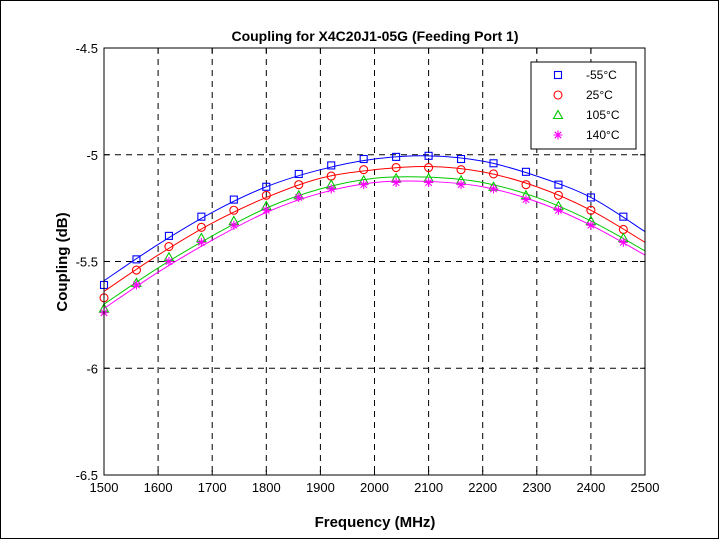 This screenshot has width=719, height=539. I want to click on x-tick-label: 2500, so click(645, 487).